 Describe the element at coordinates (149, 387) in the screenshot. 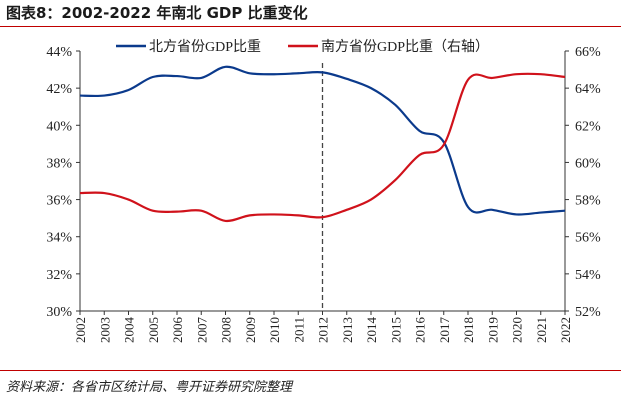

I see `source-note: 资料来源：各省市区统计局、粤开证券研究院整理` at that location.